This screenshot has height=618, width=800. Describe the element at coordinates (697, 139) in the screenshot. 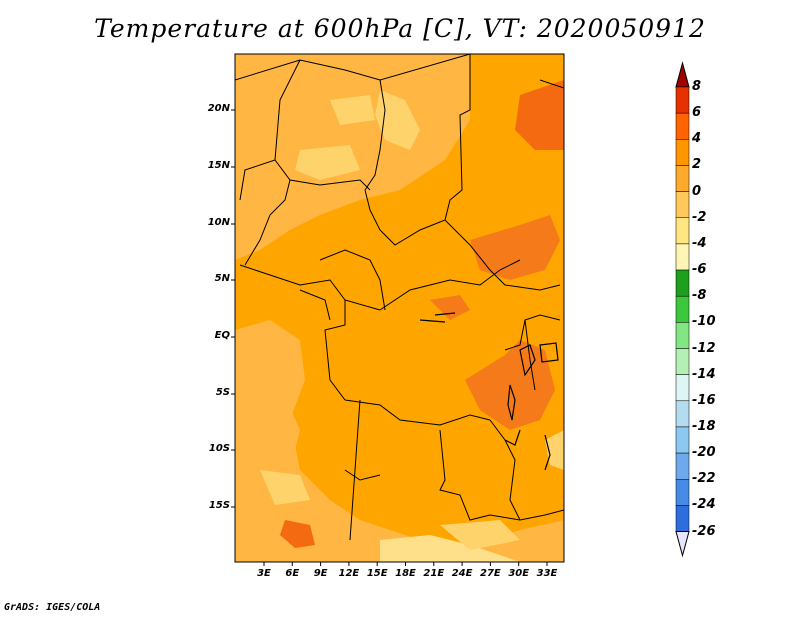

I see `colorbar-label: 4` at that location.